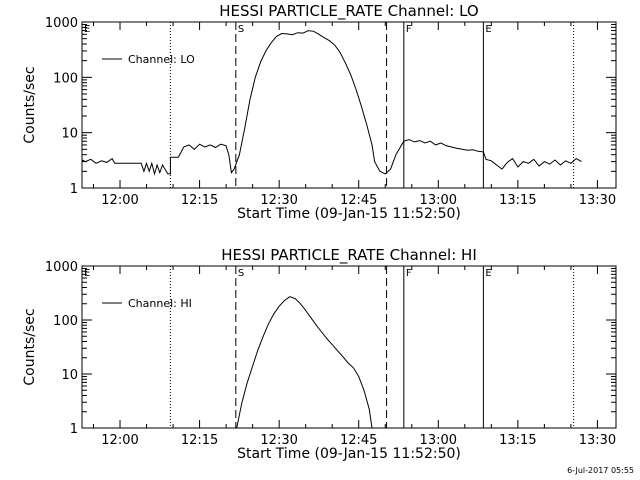  I want to click on series-line, so click(304, 362).